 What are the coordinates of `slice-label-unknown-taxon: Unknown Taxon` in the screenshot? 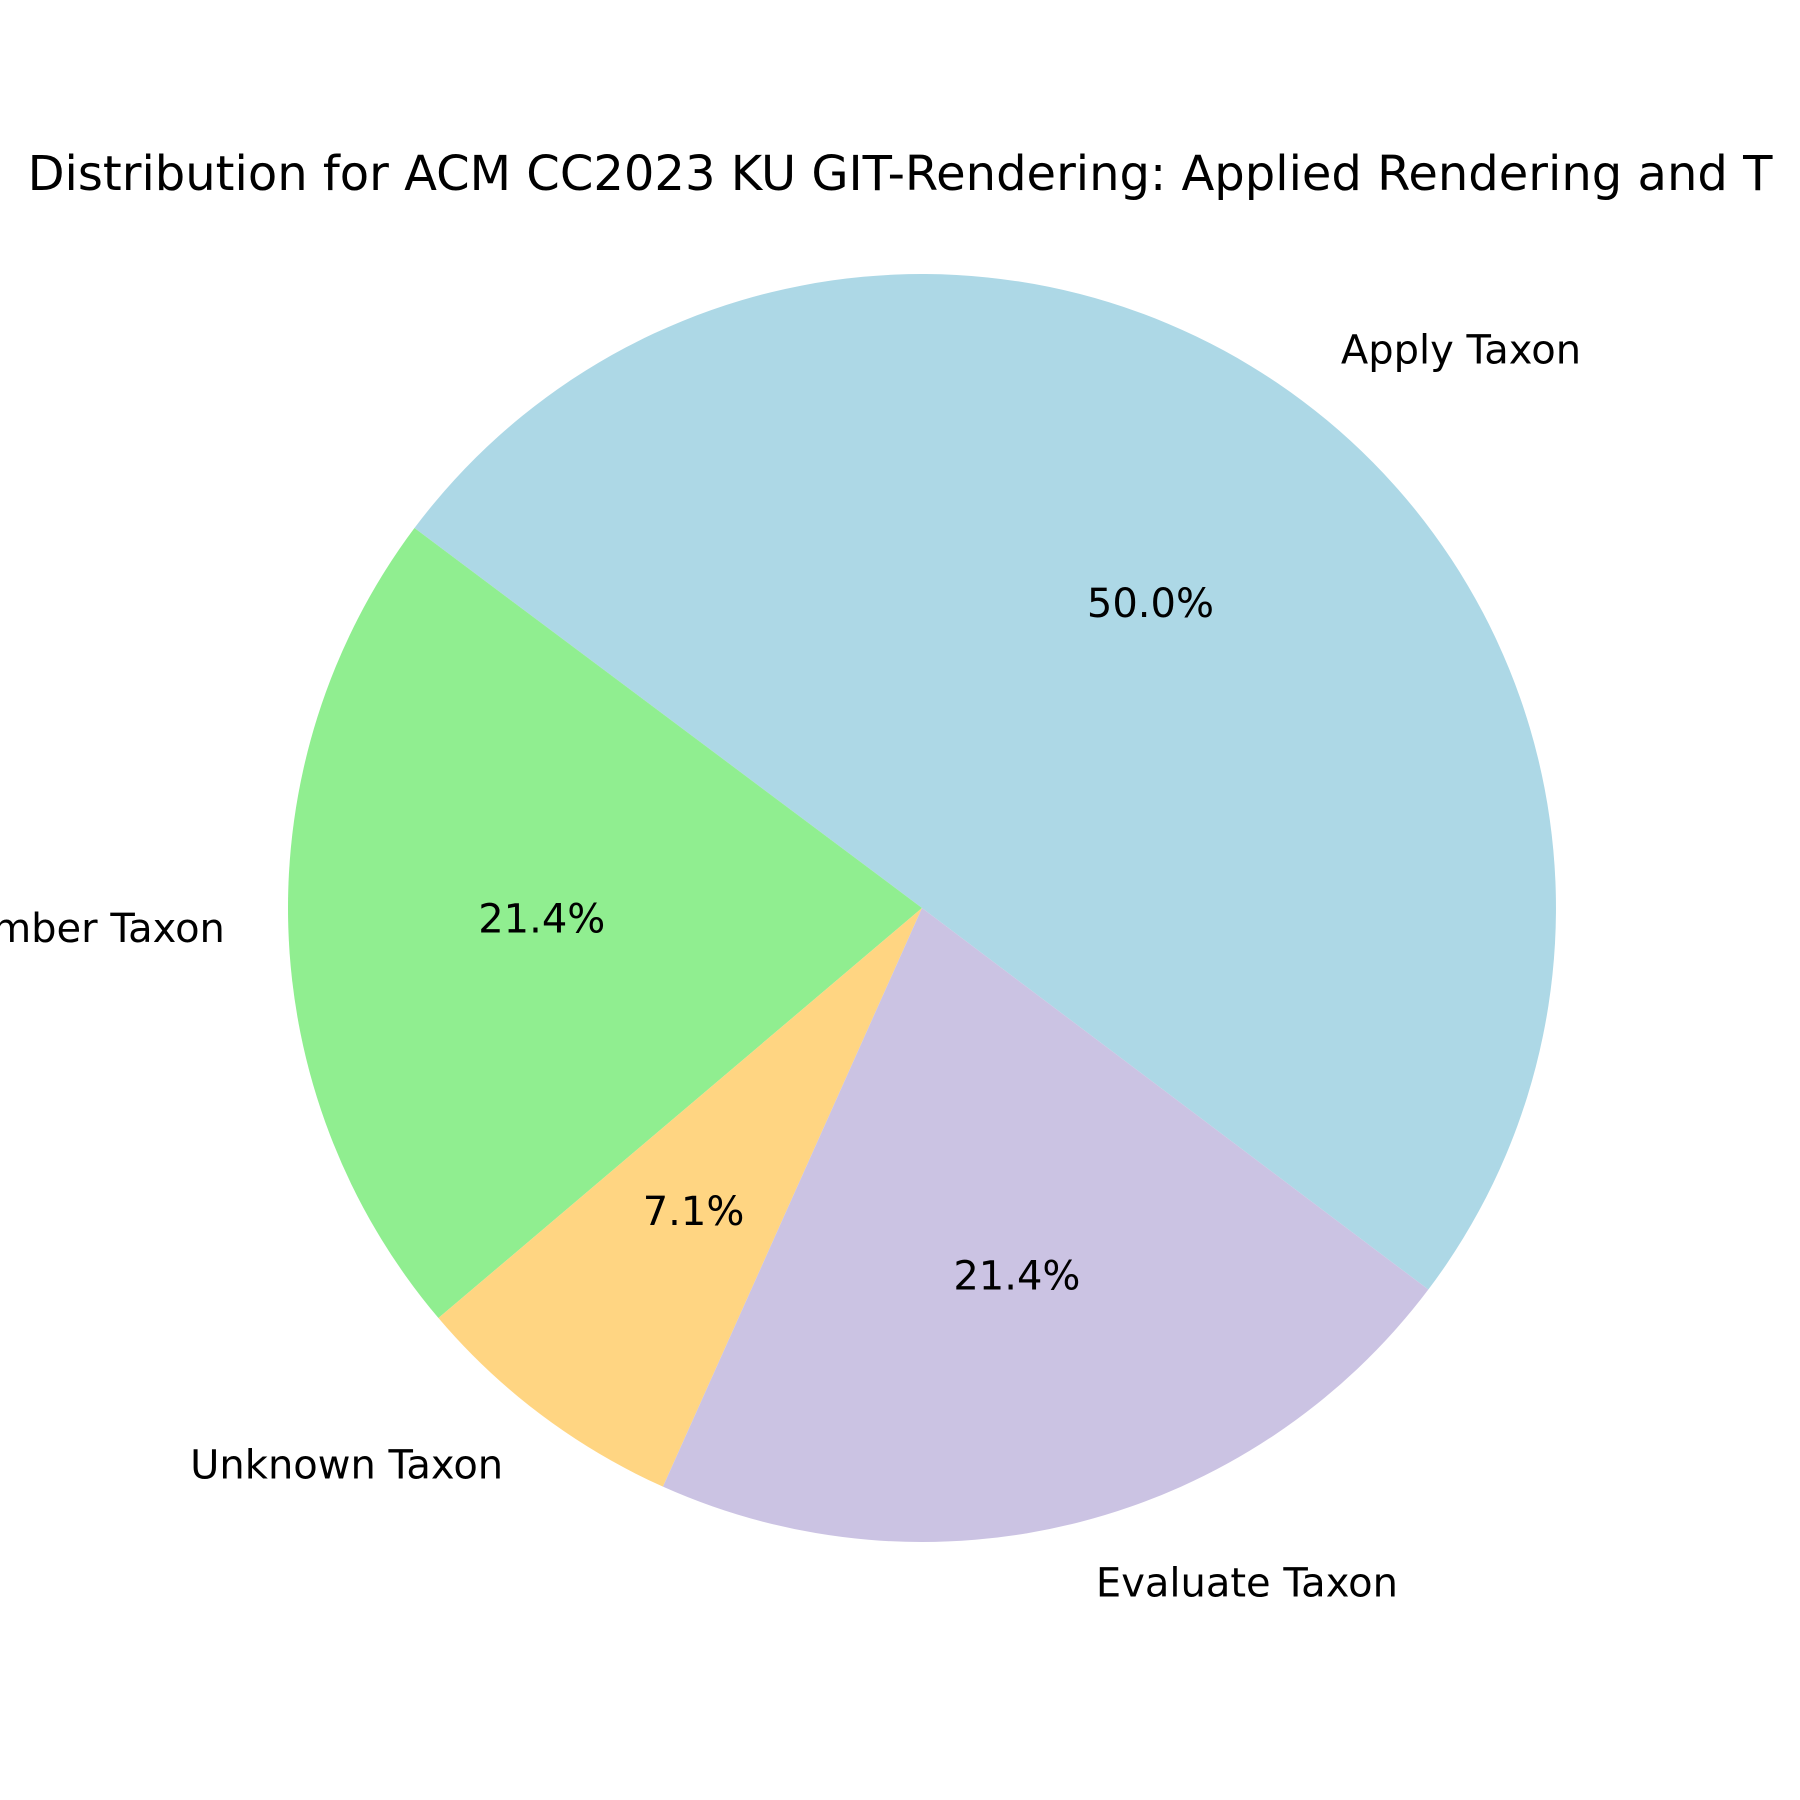 It's located at (346, 1466).